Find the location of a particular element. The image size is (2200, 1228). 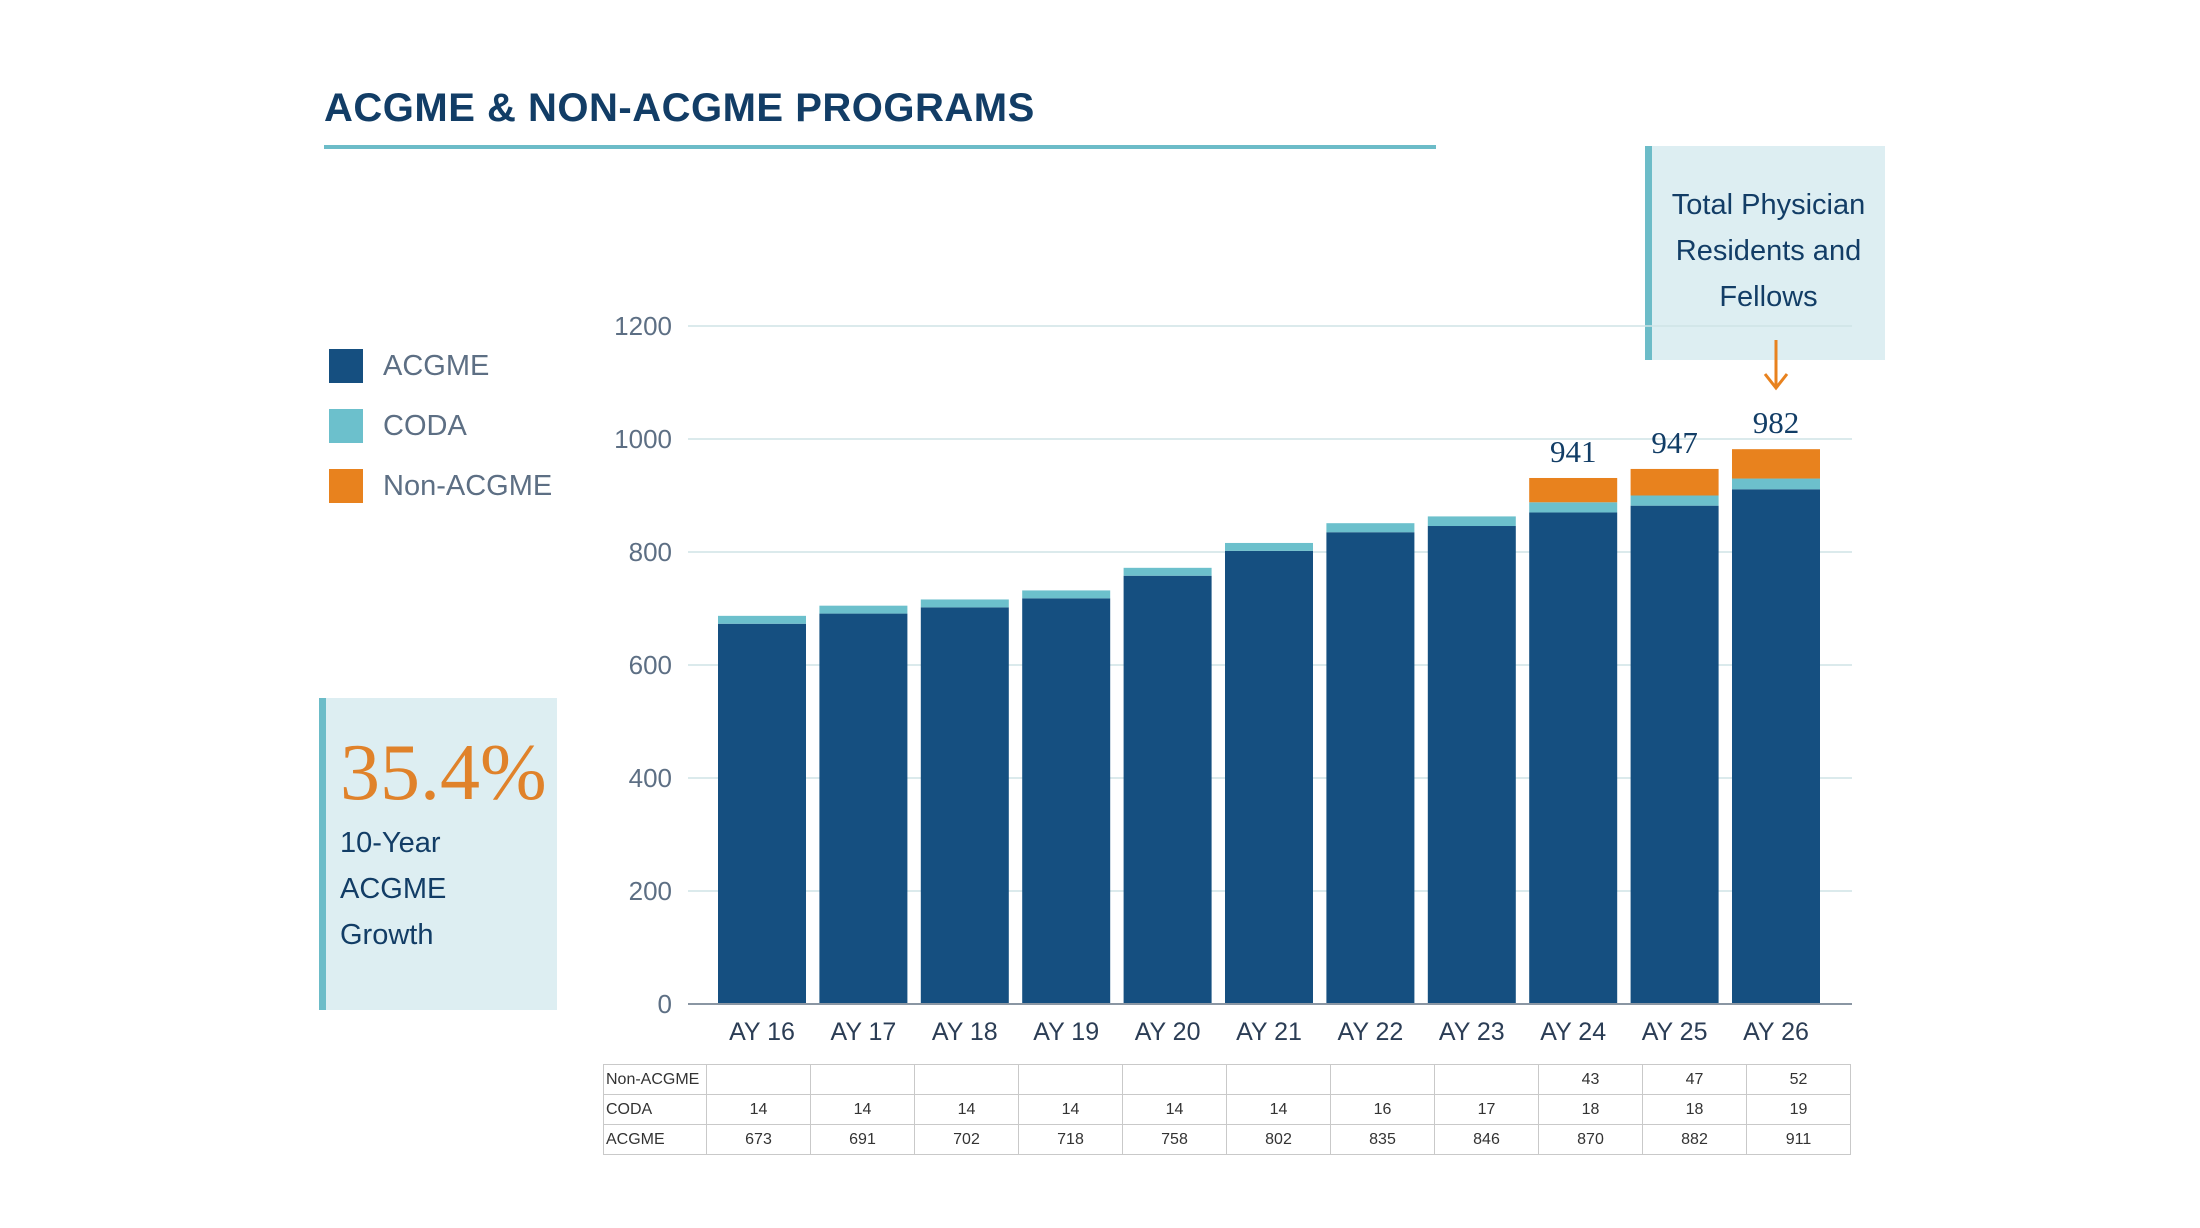

x-tick-label: AY 25 is located at coordinates (1675, 1032).